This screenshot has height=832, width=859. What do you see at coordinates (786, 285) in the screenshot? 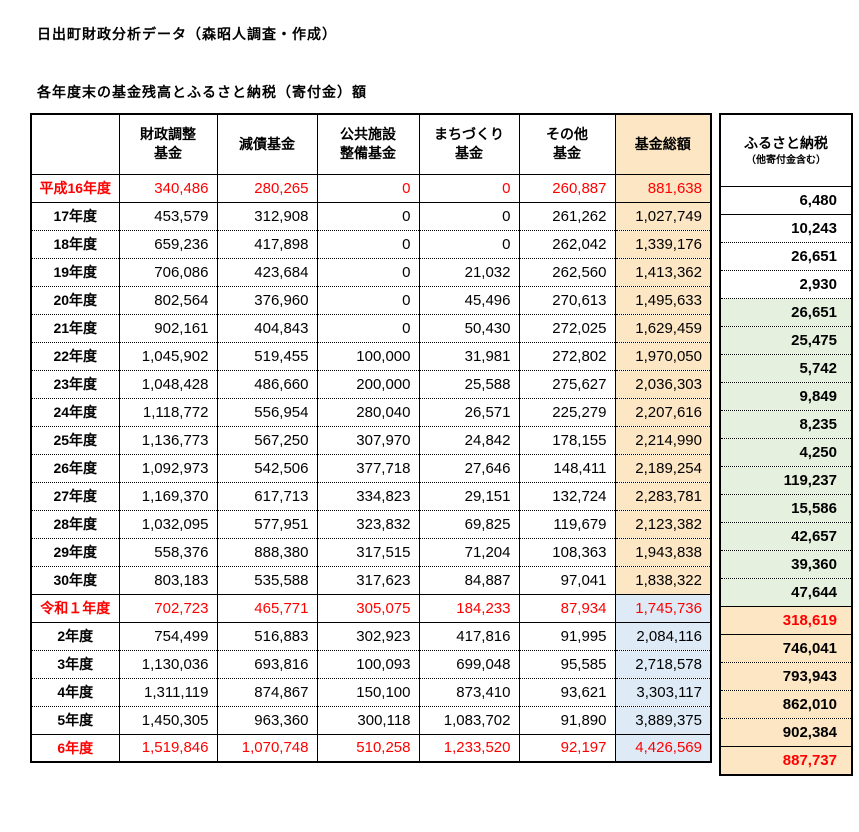
I see `furusato-row: 2,930` at bounding box center [786, 285].